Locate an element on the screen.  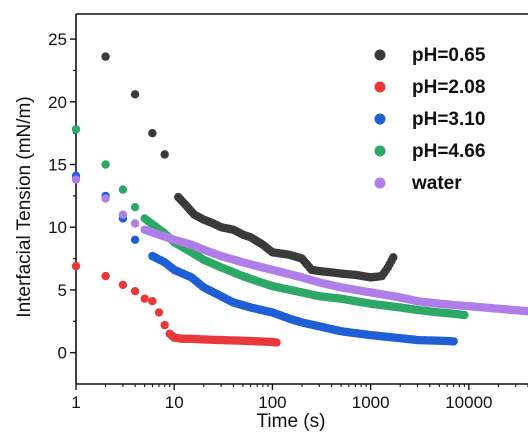
x-axis-title: Time (s) is located at coordinates (291, 421).